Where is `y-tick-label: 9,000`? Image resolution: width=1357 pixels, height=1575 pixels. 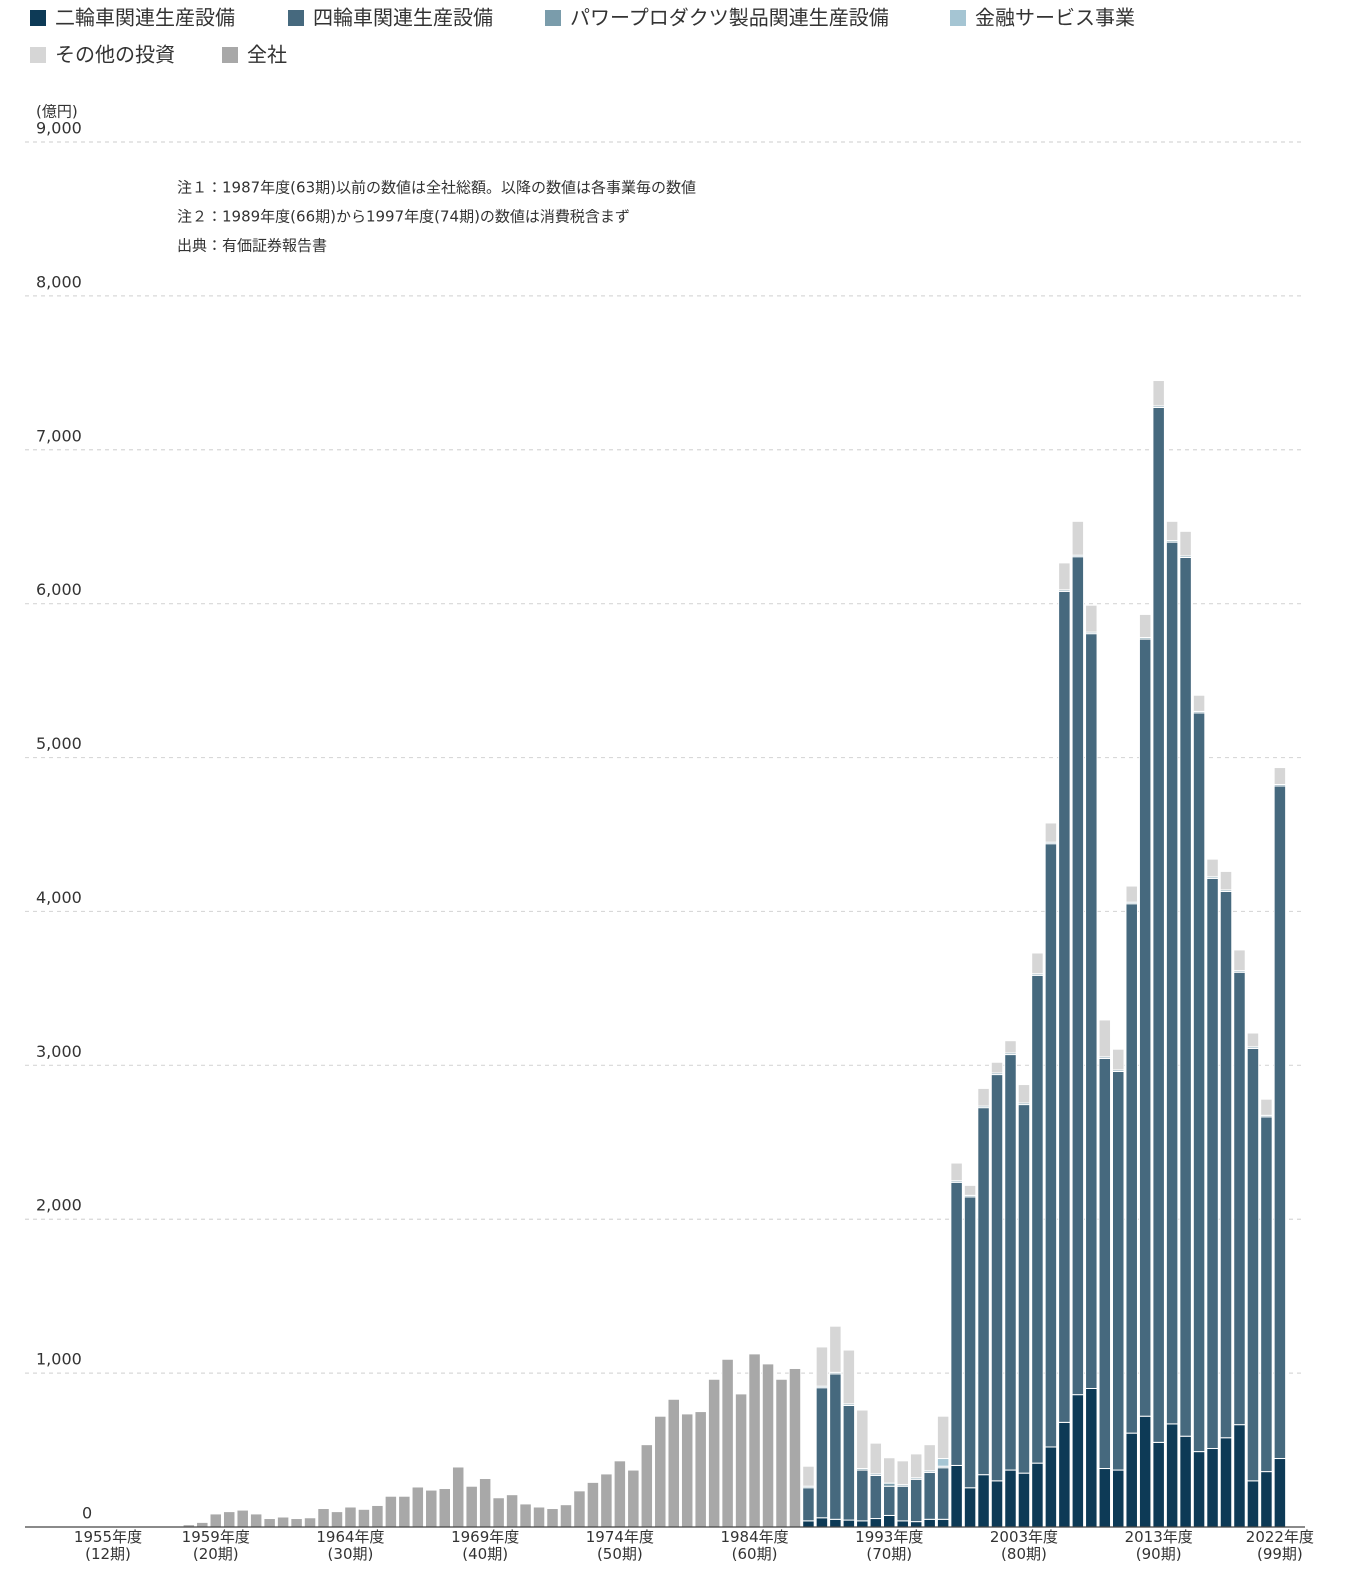
y-tick-label: 9,000 is located at coordinates (59, 128).